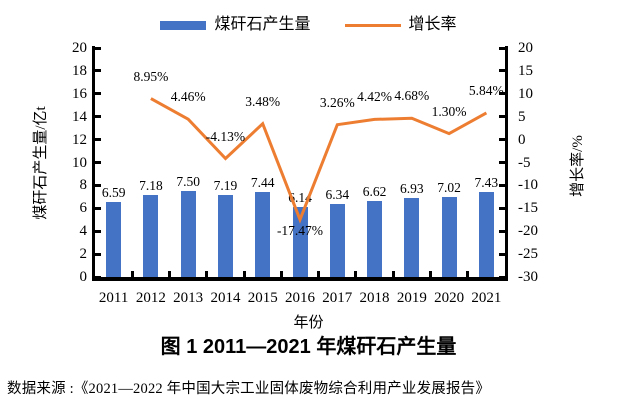 The width and height of the screenshot is (617, 414). What do you see at coordinates (337, 102) in the screenshot?
I see `growth-point-label: 3.26%` at bounding box center [337, 102].